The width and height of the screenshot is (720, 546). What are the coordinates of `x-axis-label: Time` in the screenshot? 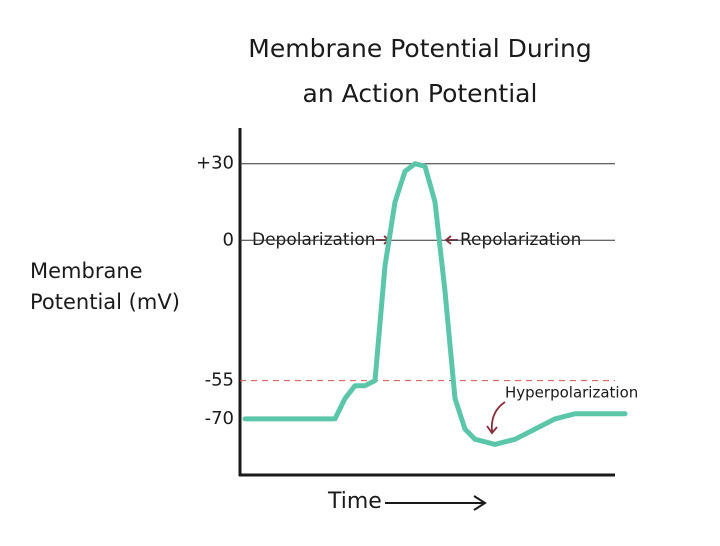 It's located at (354, 501).